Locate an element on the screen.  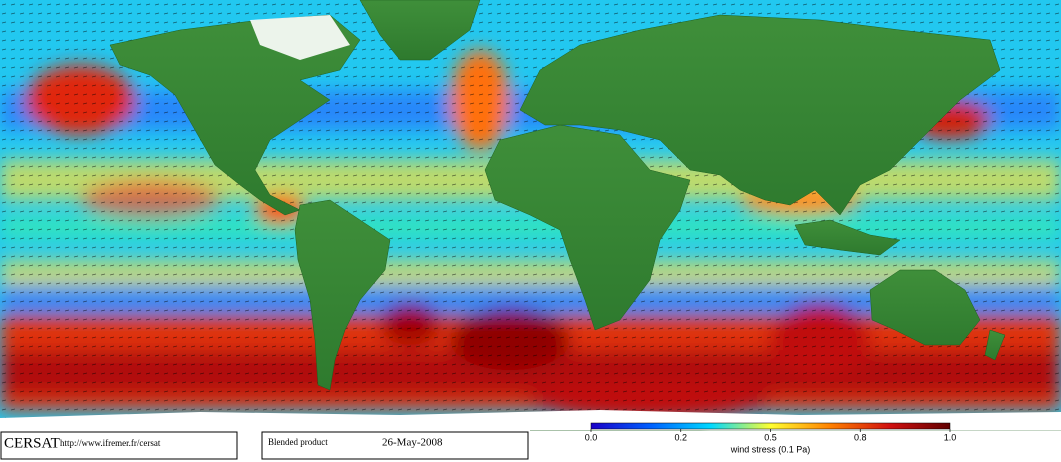
arctic-ice is located at coordinates (300, 37).